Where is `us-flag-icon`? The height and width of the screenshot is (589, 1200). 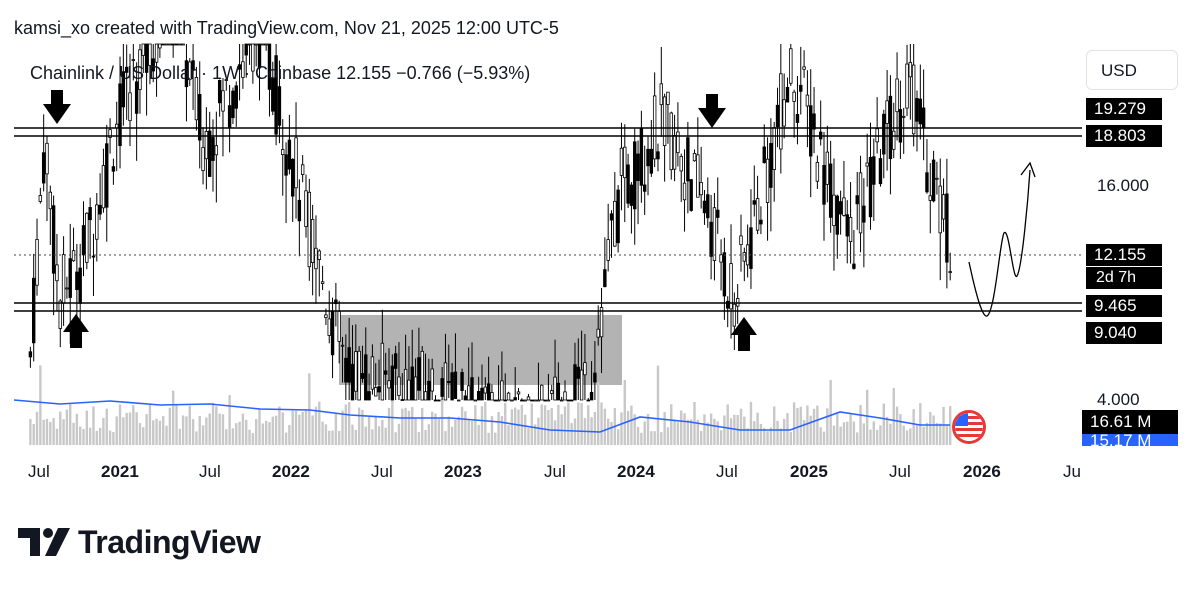 us-flag-icon is located at coordinates (969, 427).